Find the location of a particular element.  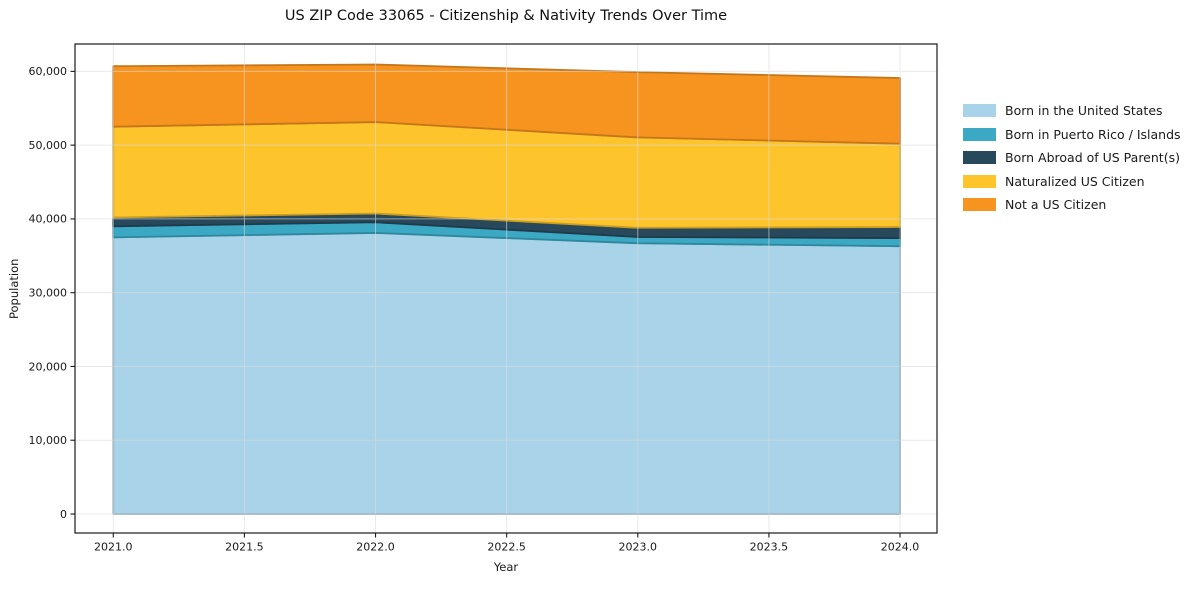

x-tick-label: 2021.0 is located at coordinates (113, 547).